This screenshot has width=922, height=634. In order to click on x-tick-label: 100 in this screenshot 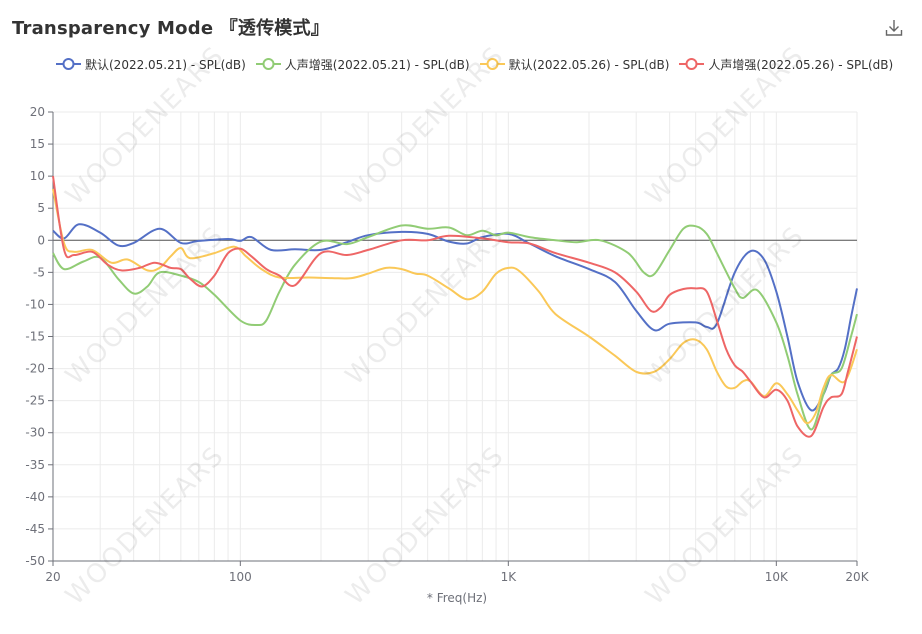, I will do `click(240, 577)`.